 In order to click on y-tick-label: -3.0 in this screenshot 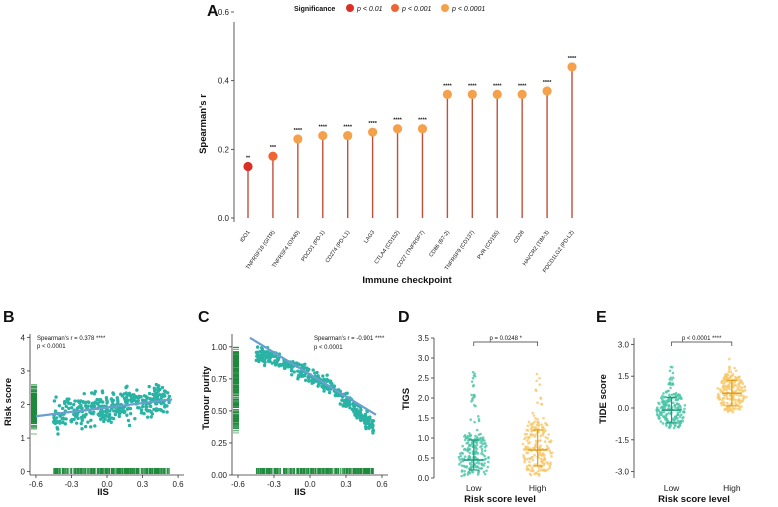, I will do `click(622, 472)`.